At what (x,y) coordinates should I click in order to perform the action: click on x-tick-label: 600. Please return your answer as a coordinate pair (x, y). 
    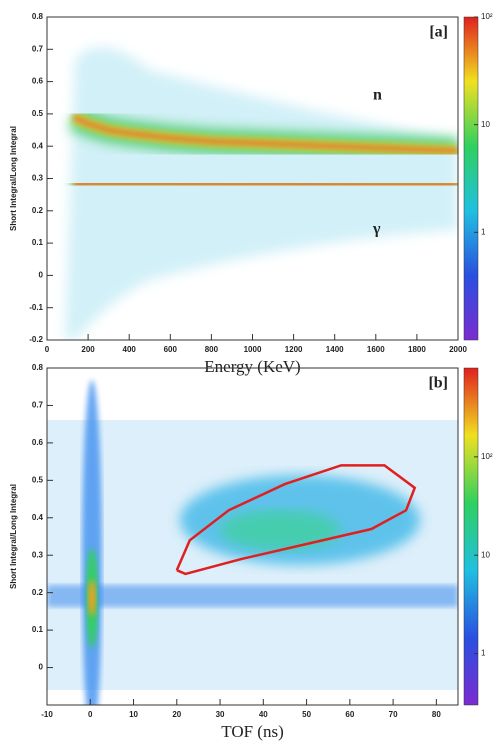
    Looking at the image, I should click on (171, 349).